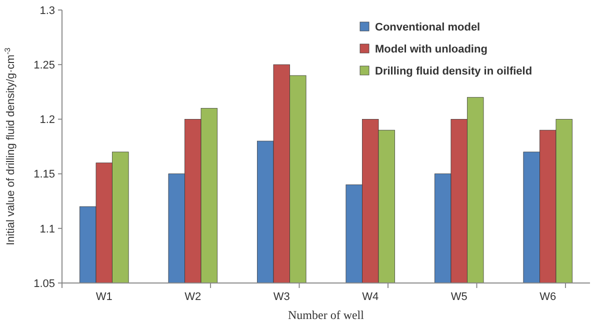 This screenshot has width=600, height=325. I want to click on y-tick-label: 1.1, so click(47, 229).